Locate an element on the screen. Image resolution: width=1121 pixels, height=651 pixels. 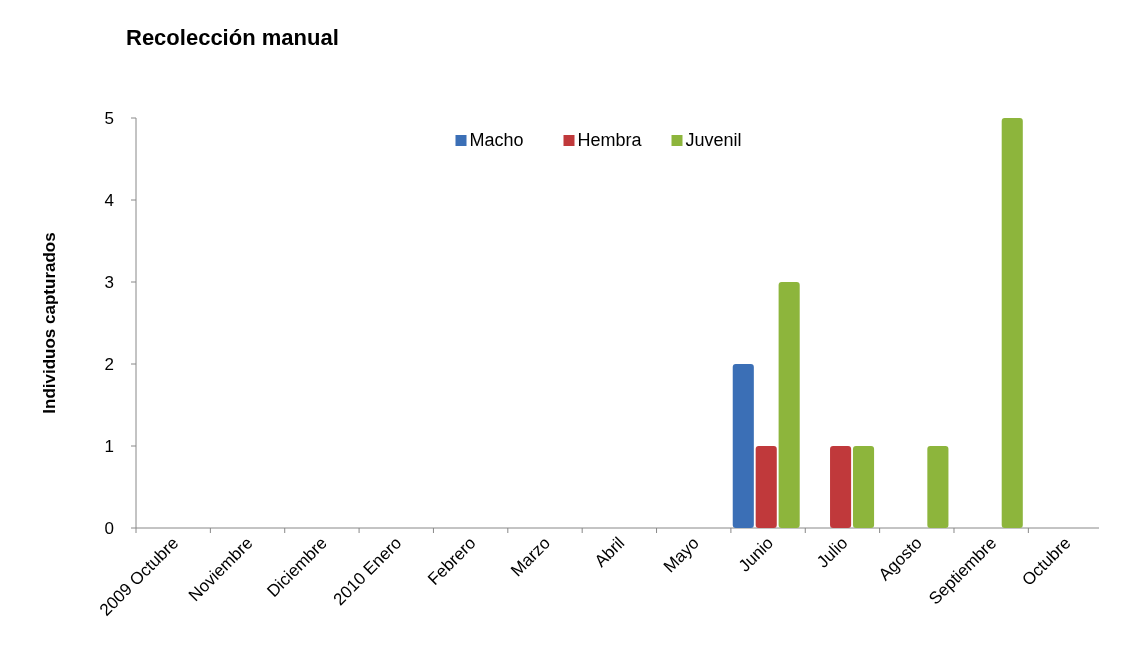
legend-label: Hembra is located at coordinates (610, 140).